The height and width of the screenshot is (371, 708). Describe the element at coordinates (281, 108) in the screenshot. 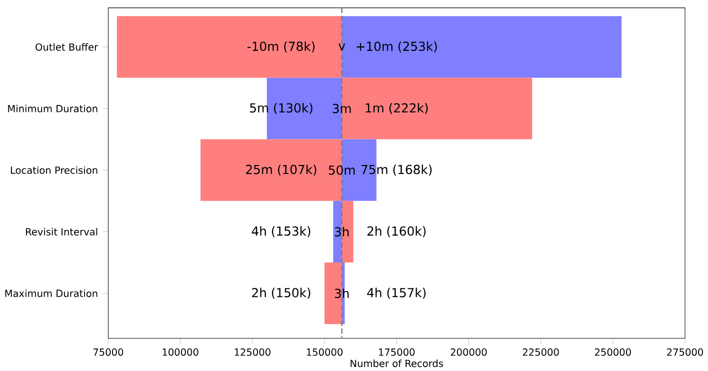

I see `annotation: 5m (130k)` at that location.